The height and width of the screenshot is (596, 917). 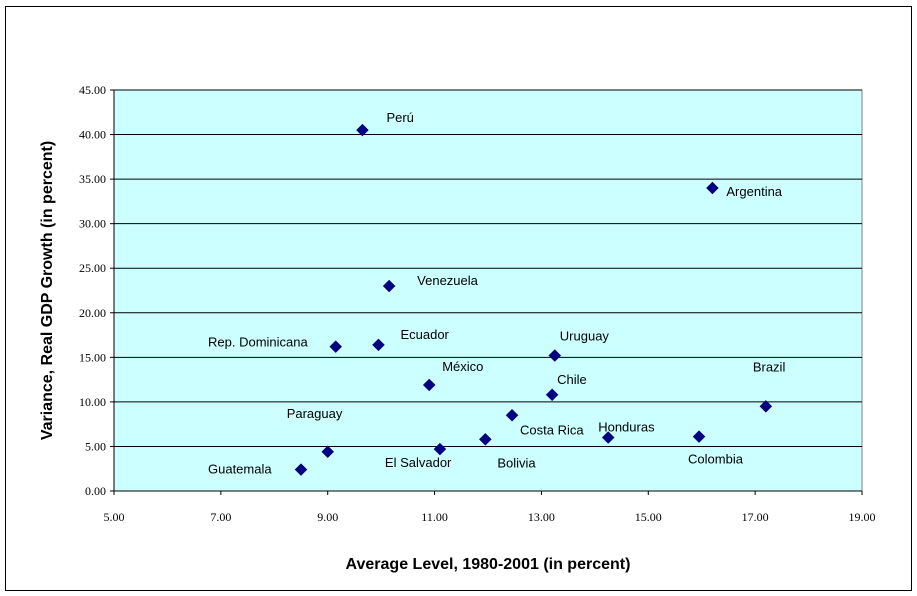 I want to click on data-point-label: El Salvador, so click(x=418, y=462).